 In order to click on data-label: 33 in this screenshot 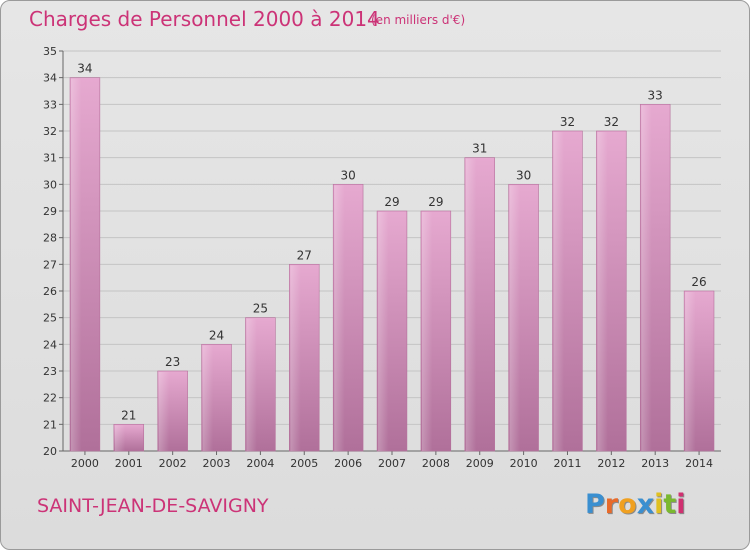, I will do `click(655, 95)`.